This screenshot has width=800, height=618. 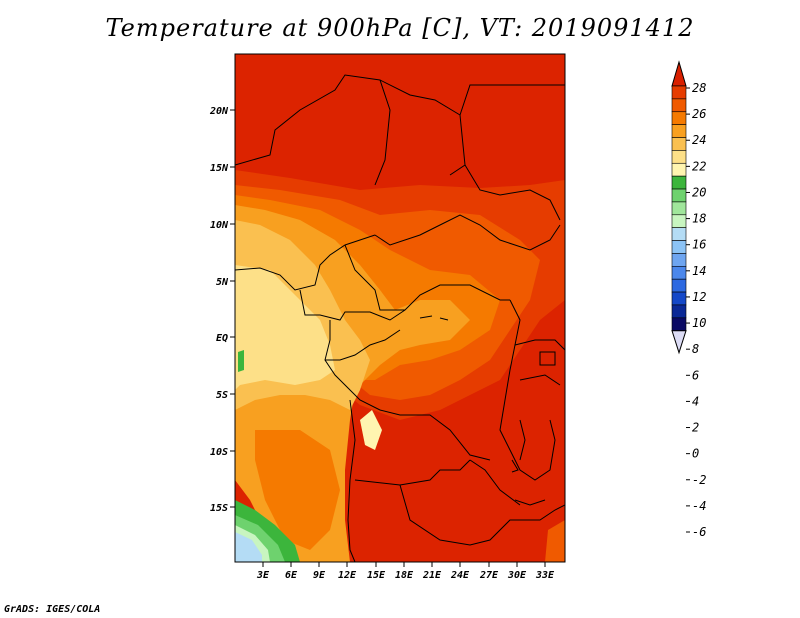 What do you see at coordinates (219, 225) in the screenshot?
I see `lat-tick-label: 10N` at bounding box center [219, 225].